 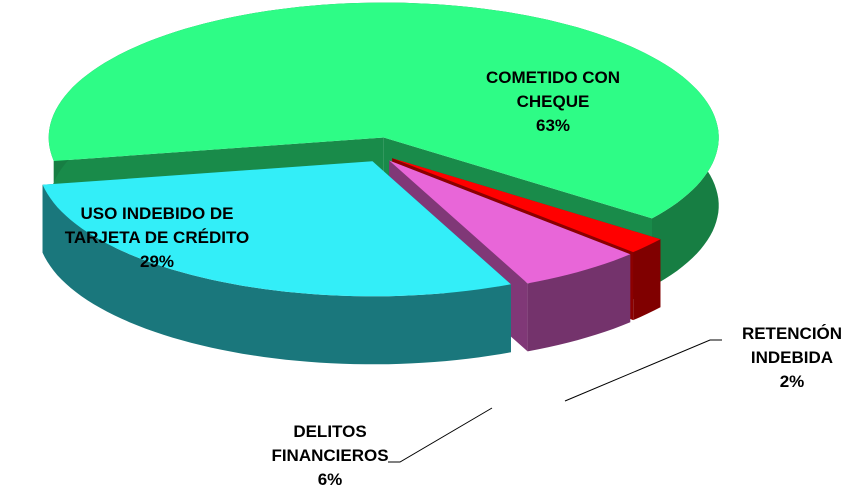 What do you see at coordinates (157, 225) in the screenshot?
I see `category-label: USO INDEBIDO DE TARJETA DE CRÉDITO` at bounding box center [157, 225].